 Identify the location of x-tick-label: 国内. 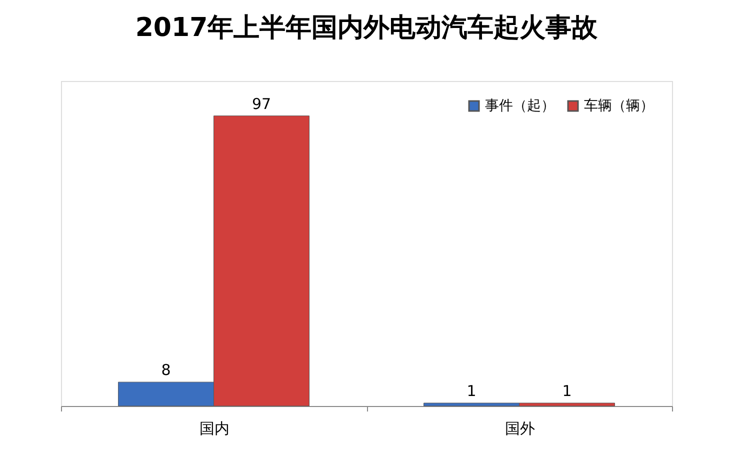
(214, 429).